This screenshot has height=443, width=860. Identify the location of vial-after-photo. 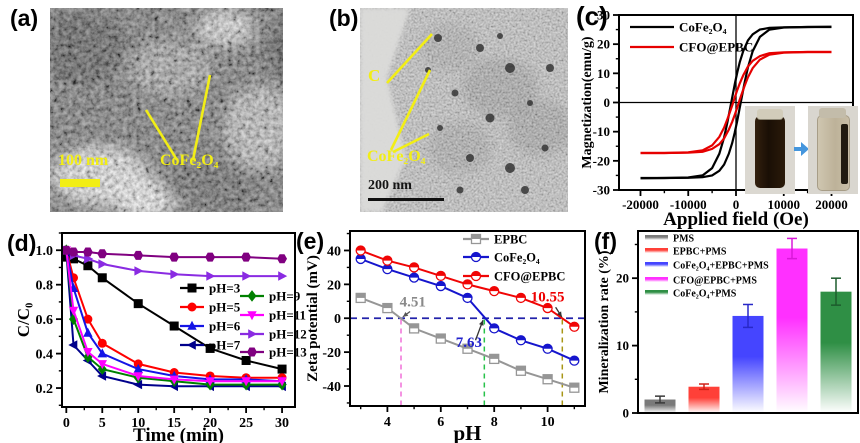
(833, 150).